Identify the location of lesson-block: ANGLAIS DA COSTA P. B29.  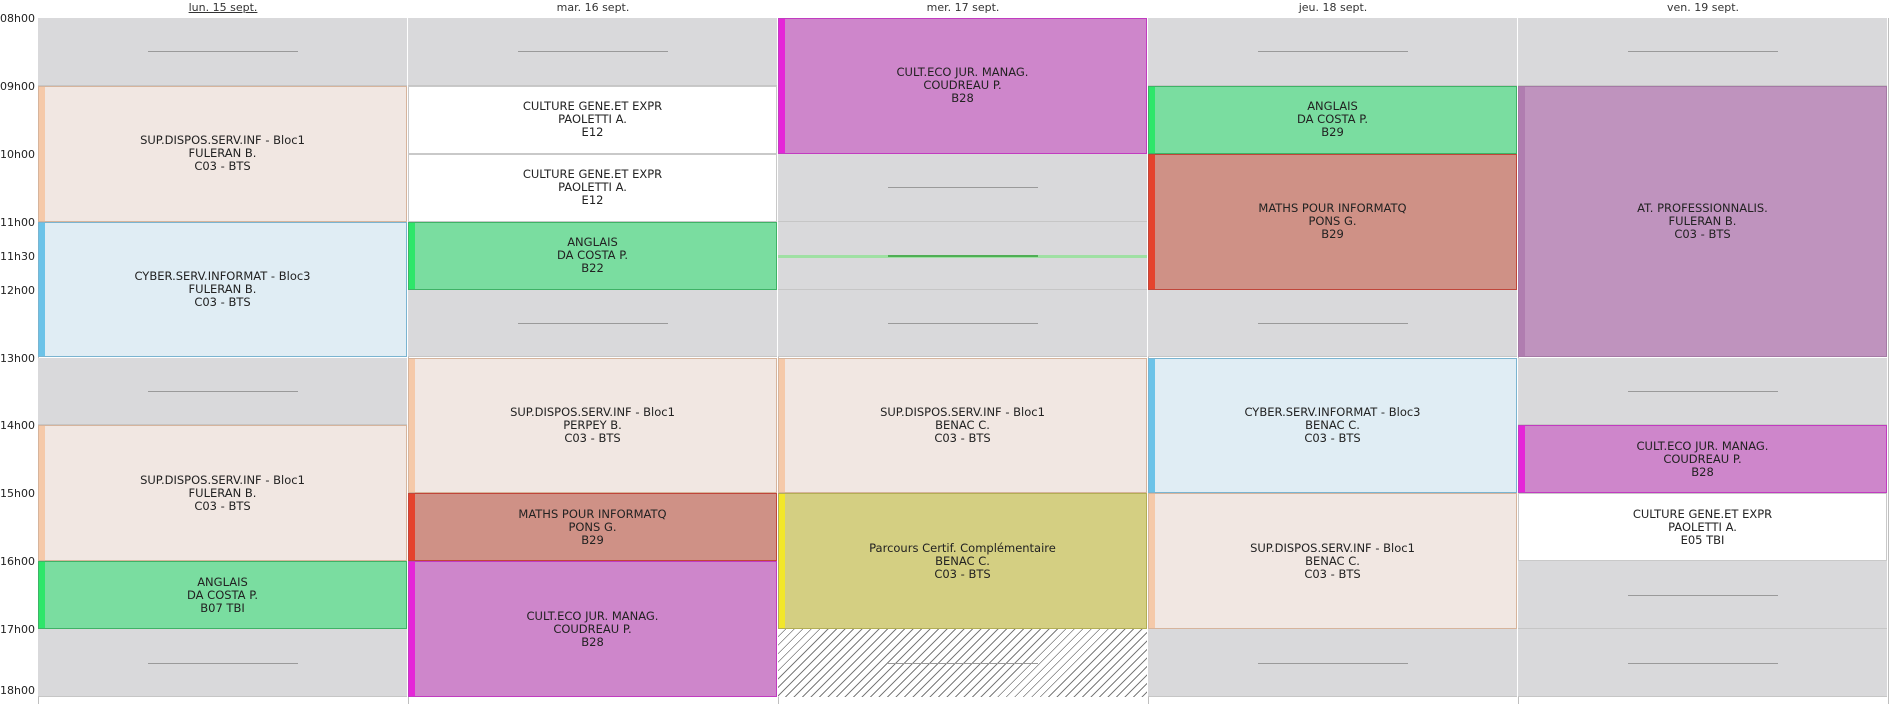
(1332, 119).